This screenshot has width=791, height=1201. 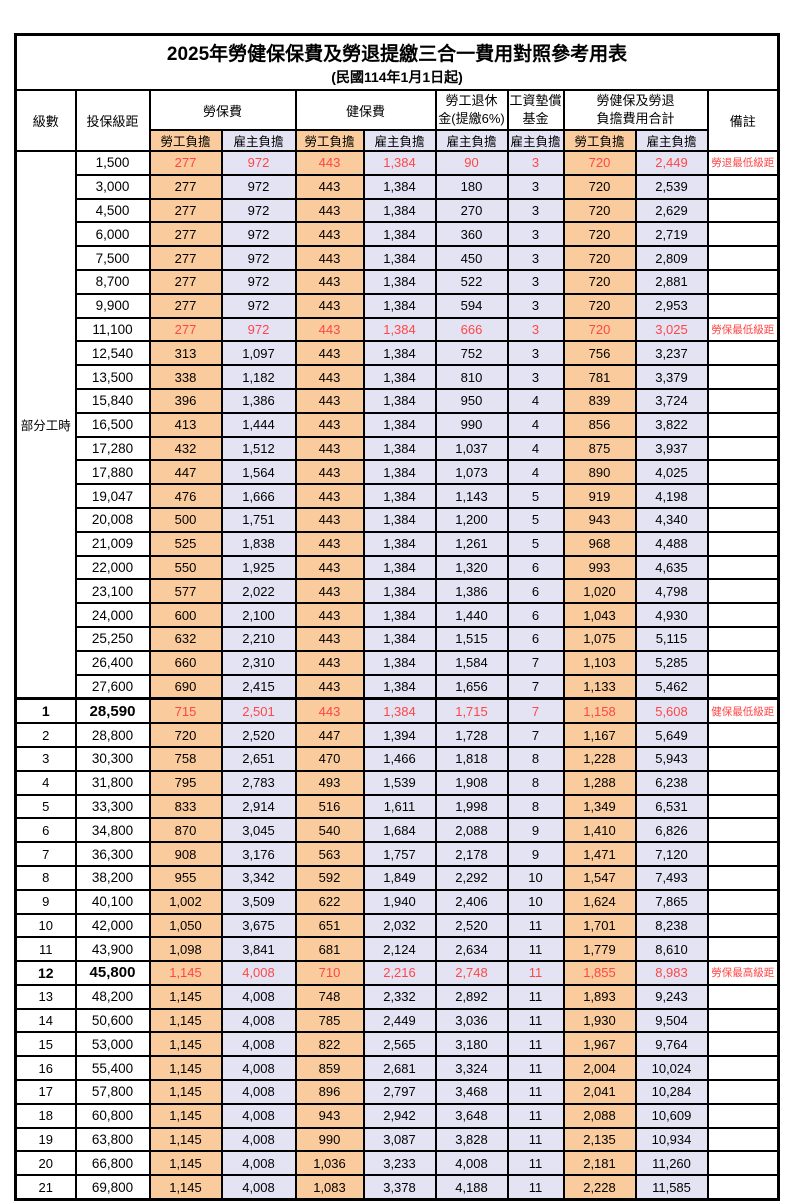 What do you see at coordinates (258, 615) in the screenshot?
I see `cell-labor-insurance-employer: 2,100` at bounding box center [258, 615].